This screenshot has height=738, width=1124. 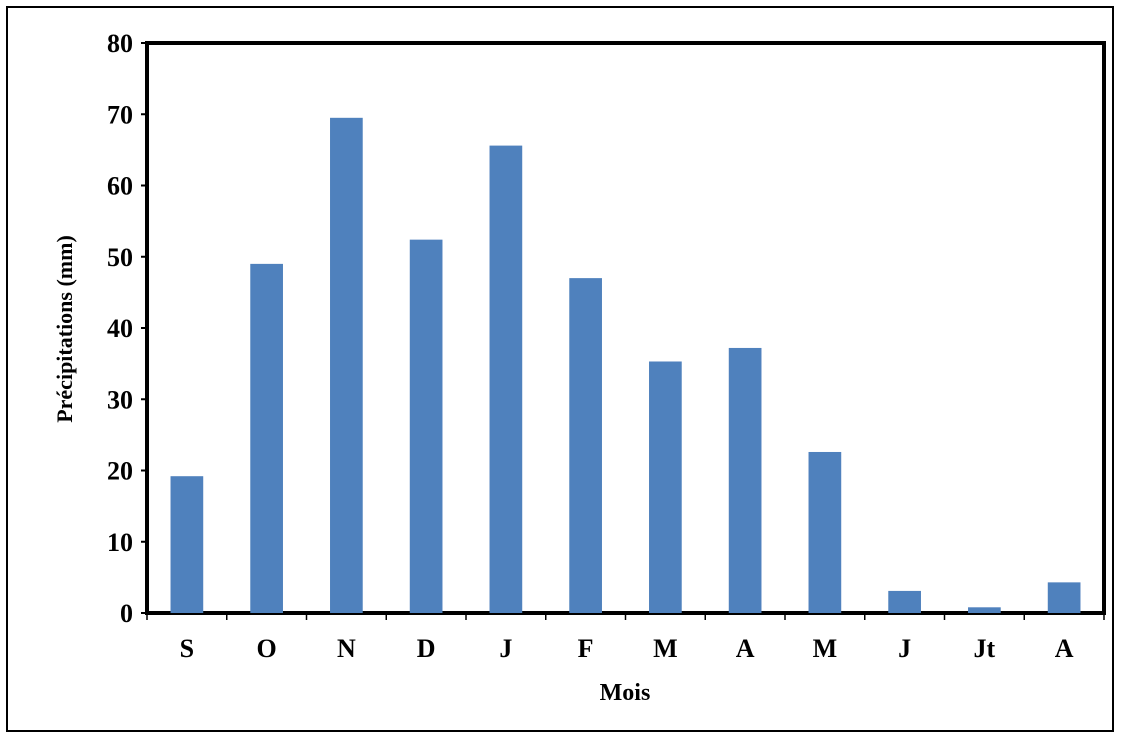 I want to click on y-tick-label: 20, so click(x=120, y=471).